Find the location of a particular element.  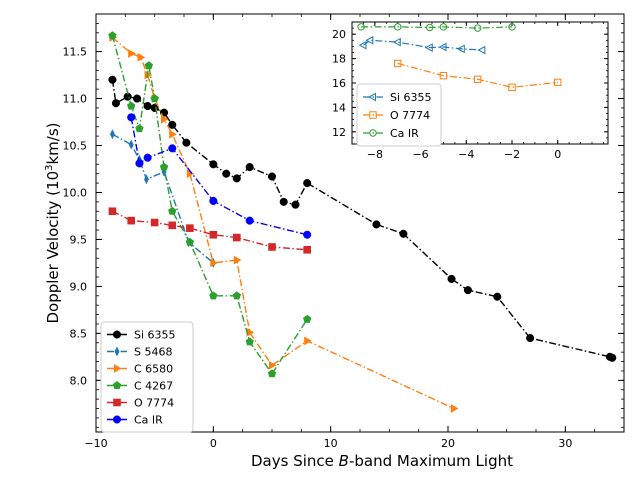

inset-y-tick-label: 20 is located at coordinates (339, 34).